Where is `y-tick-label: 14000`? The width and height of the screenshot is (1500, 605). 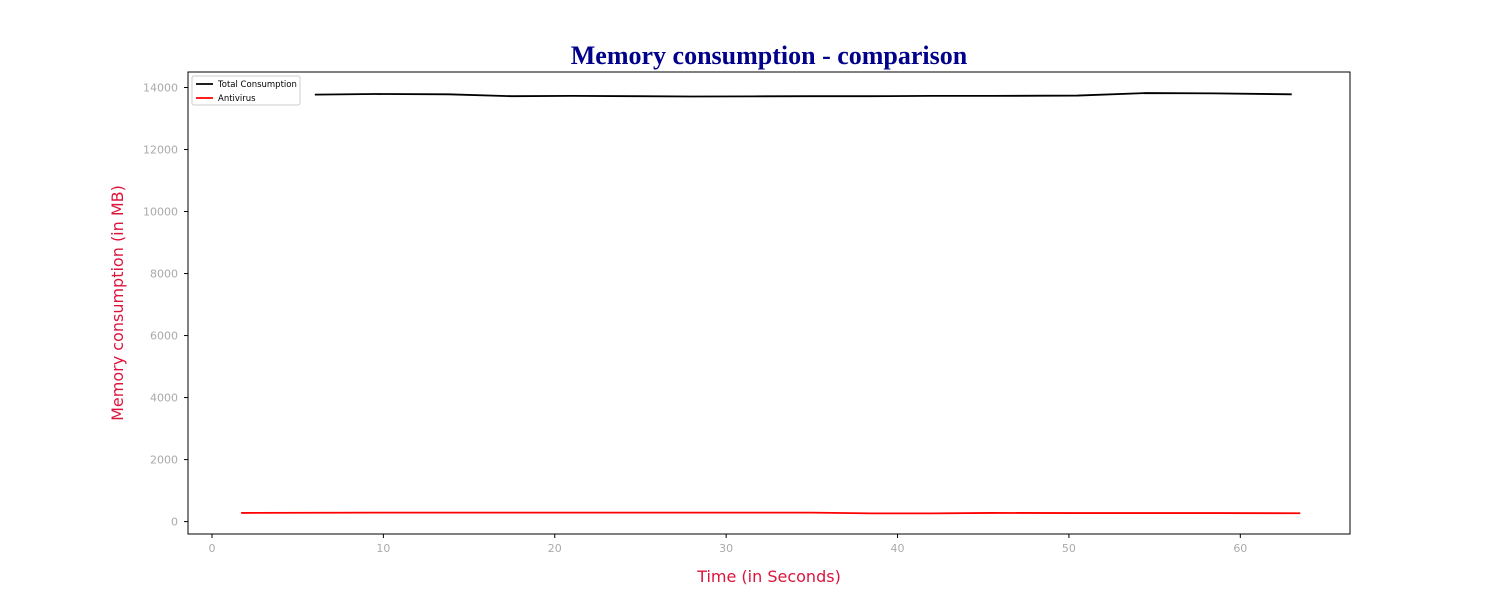 y-tick-label: 14000 is located at coordinates (160, 88).